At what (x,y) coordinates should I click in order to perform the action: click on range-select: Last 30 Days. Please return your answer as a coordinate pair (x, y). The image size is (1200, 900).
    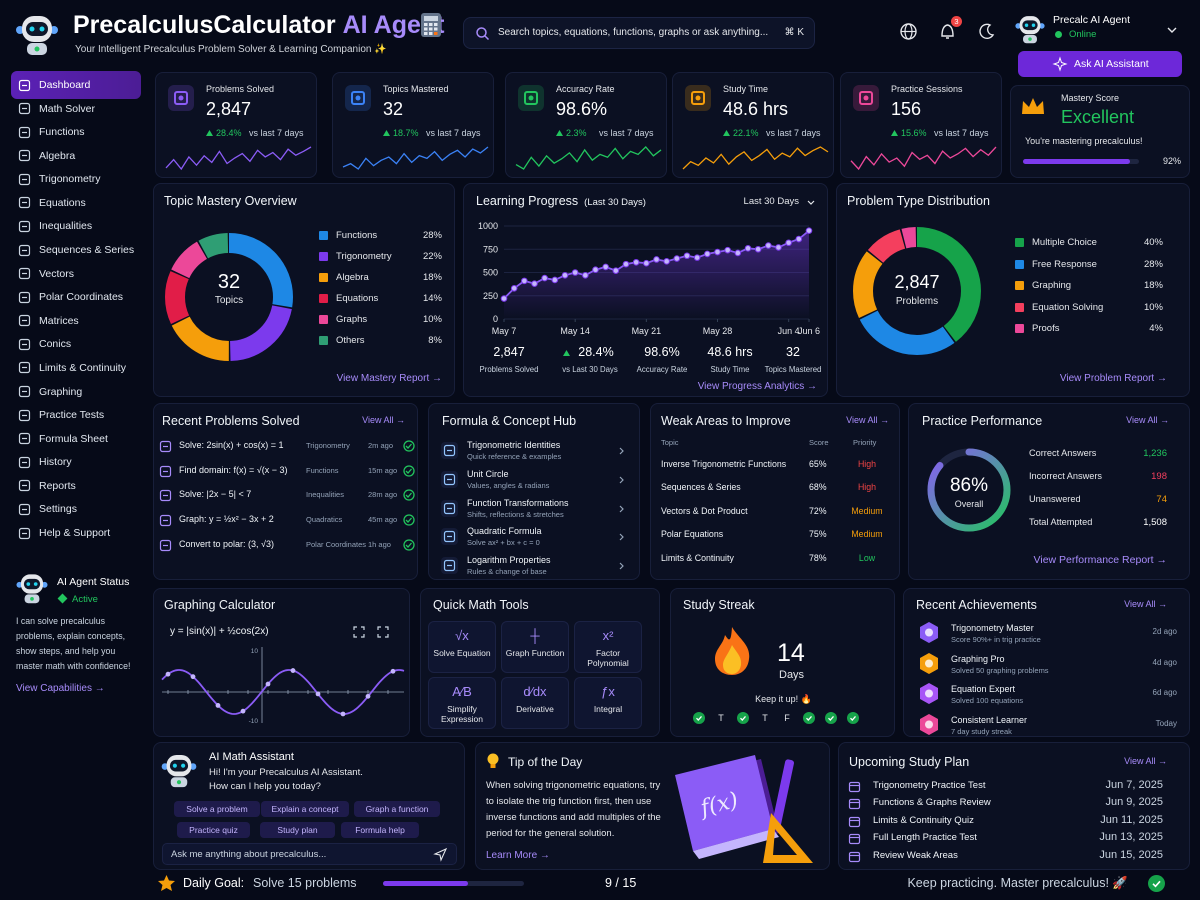
    Looking at the image, I should click on (771, 201).